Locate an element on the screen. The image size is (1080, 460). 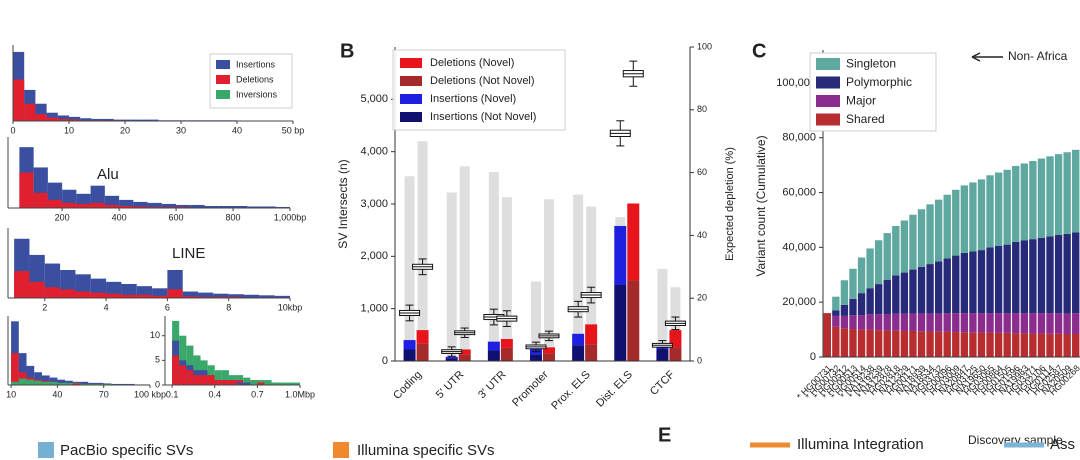
y2-tick-label: 100 is located at coordinates (704, 46).